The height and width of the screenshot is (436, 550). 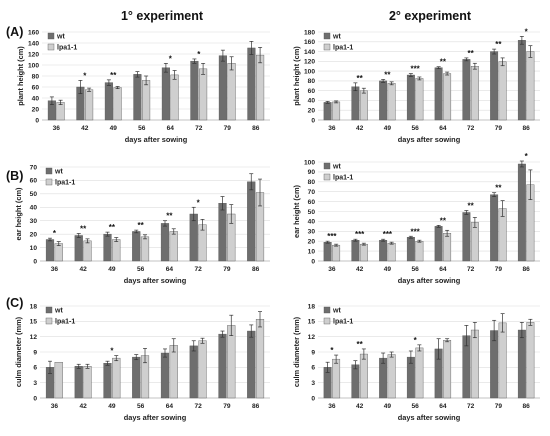 I want to click on y-tick-label: 18, so click(x=312, y=306).